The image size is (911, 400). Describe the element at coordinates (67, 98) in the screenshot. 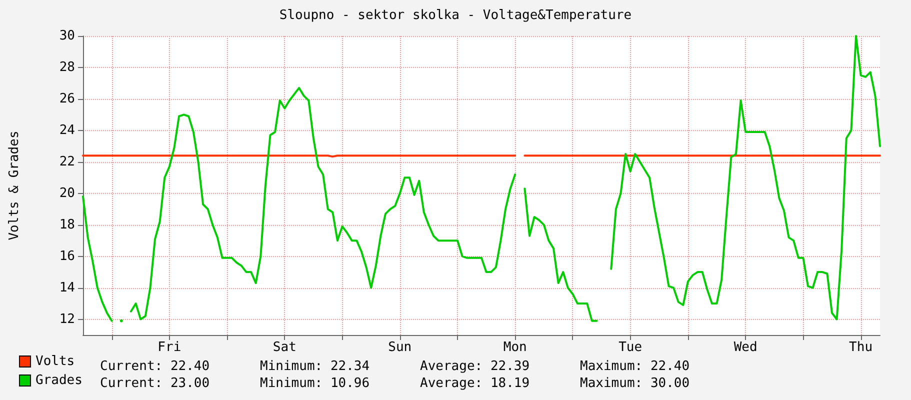

I see `y-tick-label: 26` at that location.